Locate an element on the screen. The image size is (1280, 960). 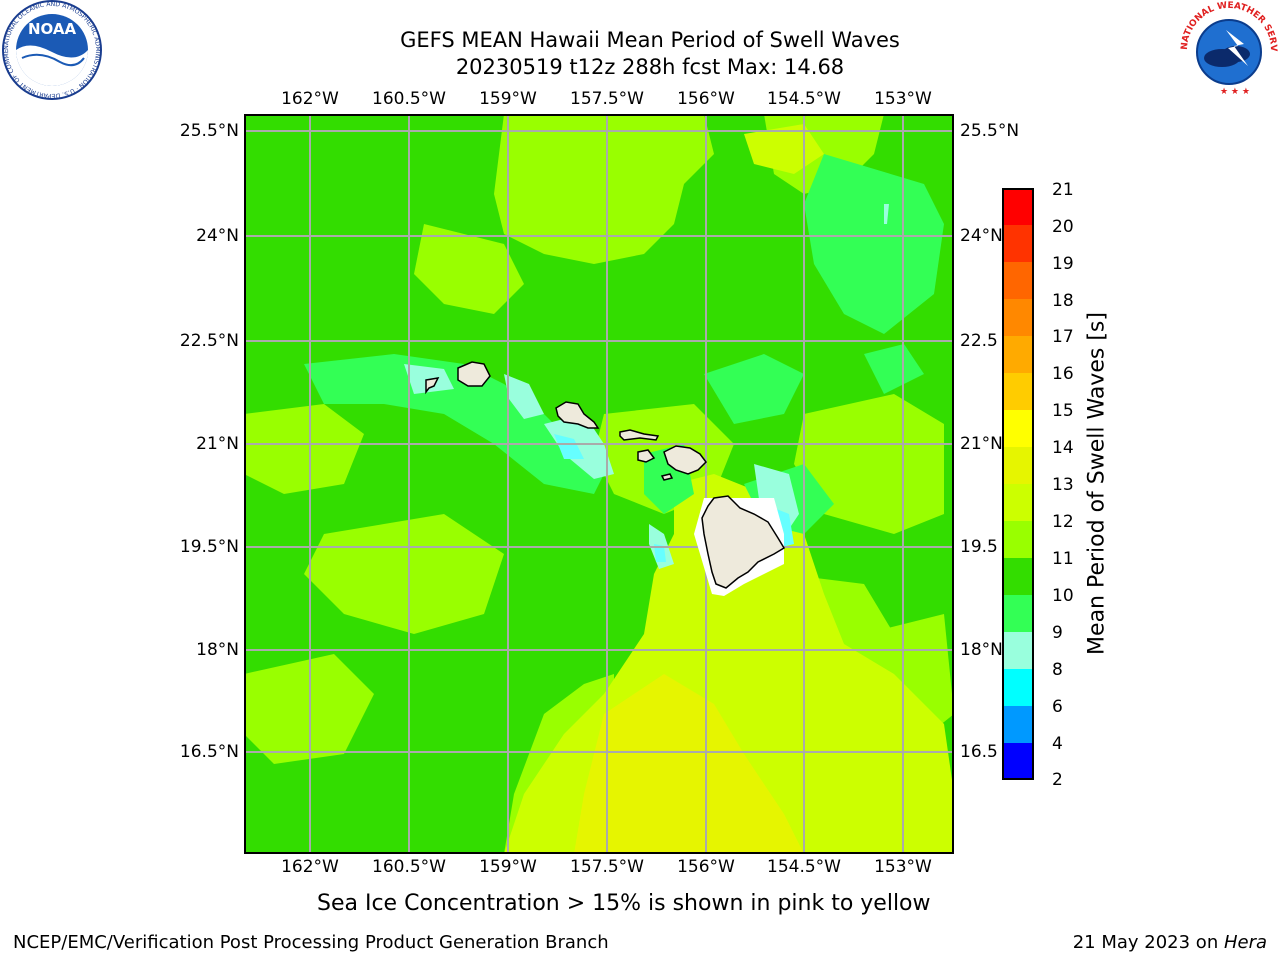
map-field-14-15s is located at coordinates (689, 764).